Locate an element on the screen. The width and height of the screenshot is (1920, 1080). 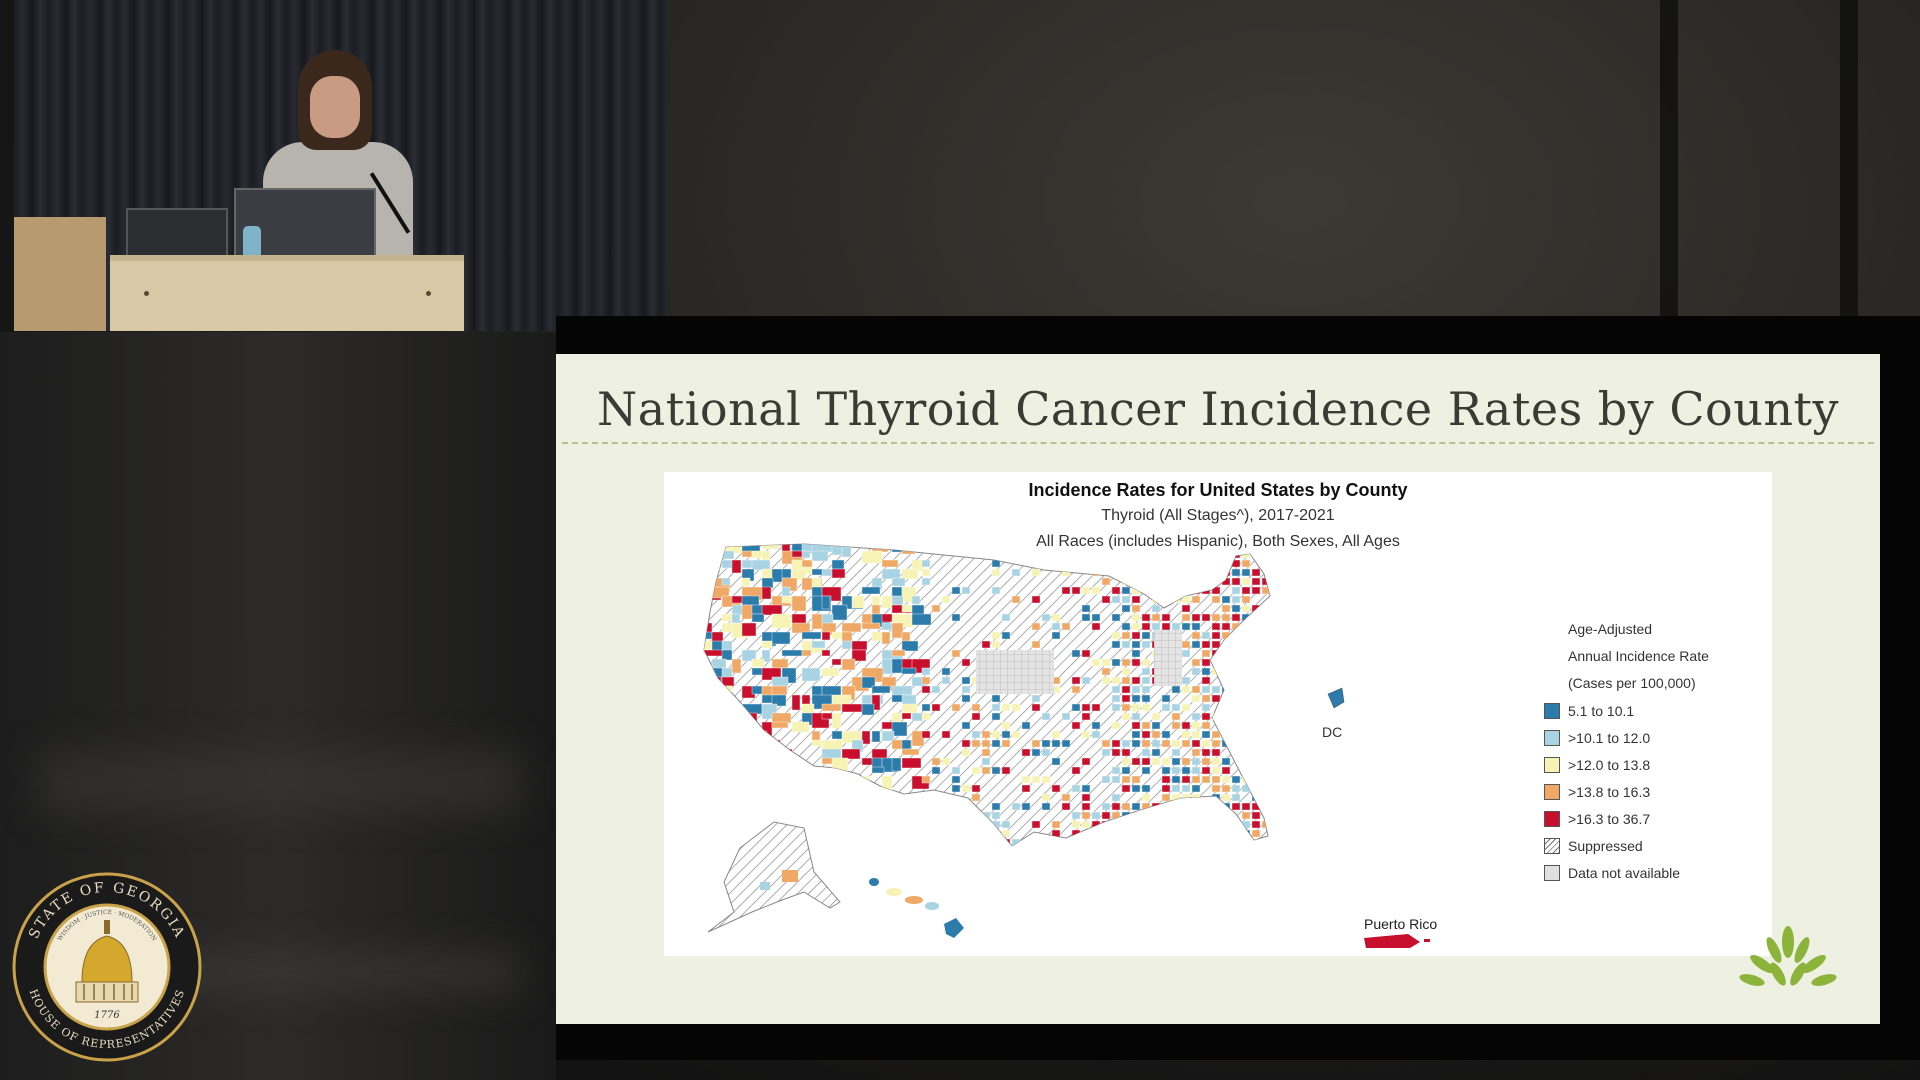
leaf-logo-icon is located at coordinates (1788, 956).